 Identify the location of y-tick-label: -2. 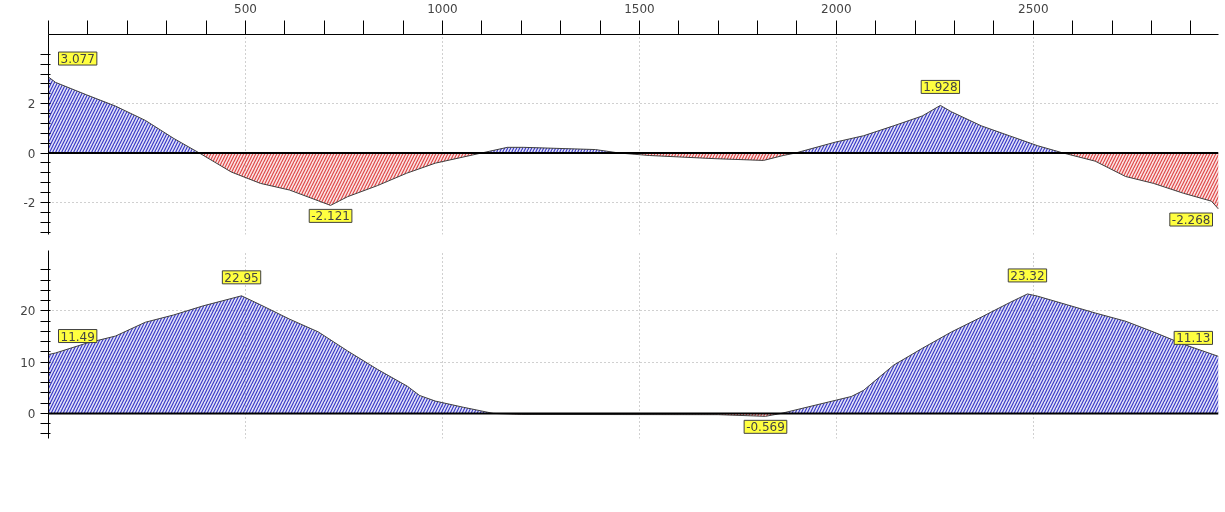
(29, 202).